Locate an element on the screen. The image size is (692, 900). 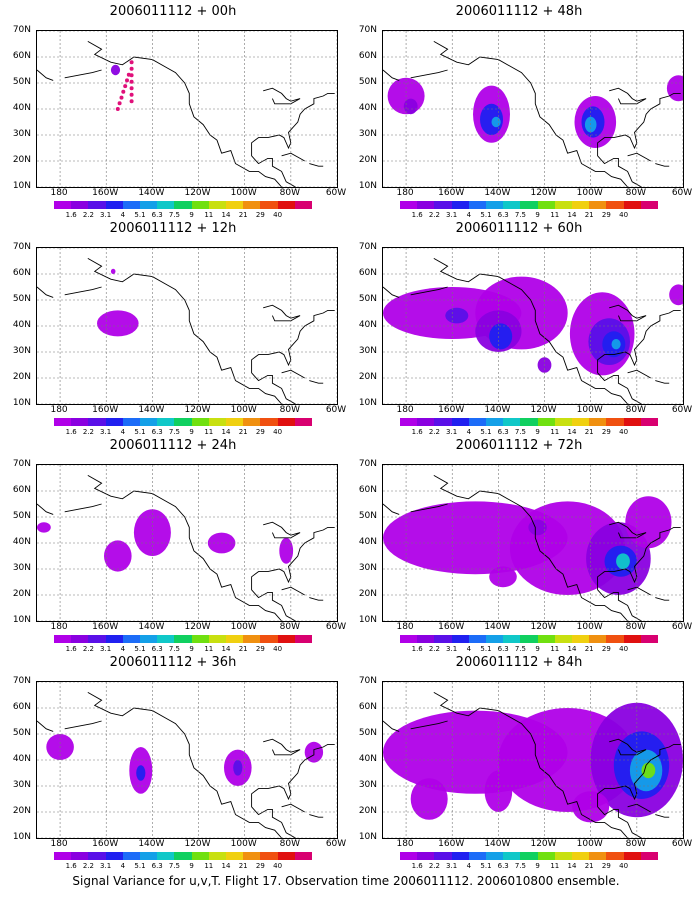
panel-title: 2006011112 + 36h is located at coordinates (173, 662).